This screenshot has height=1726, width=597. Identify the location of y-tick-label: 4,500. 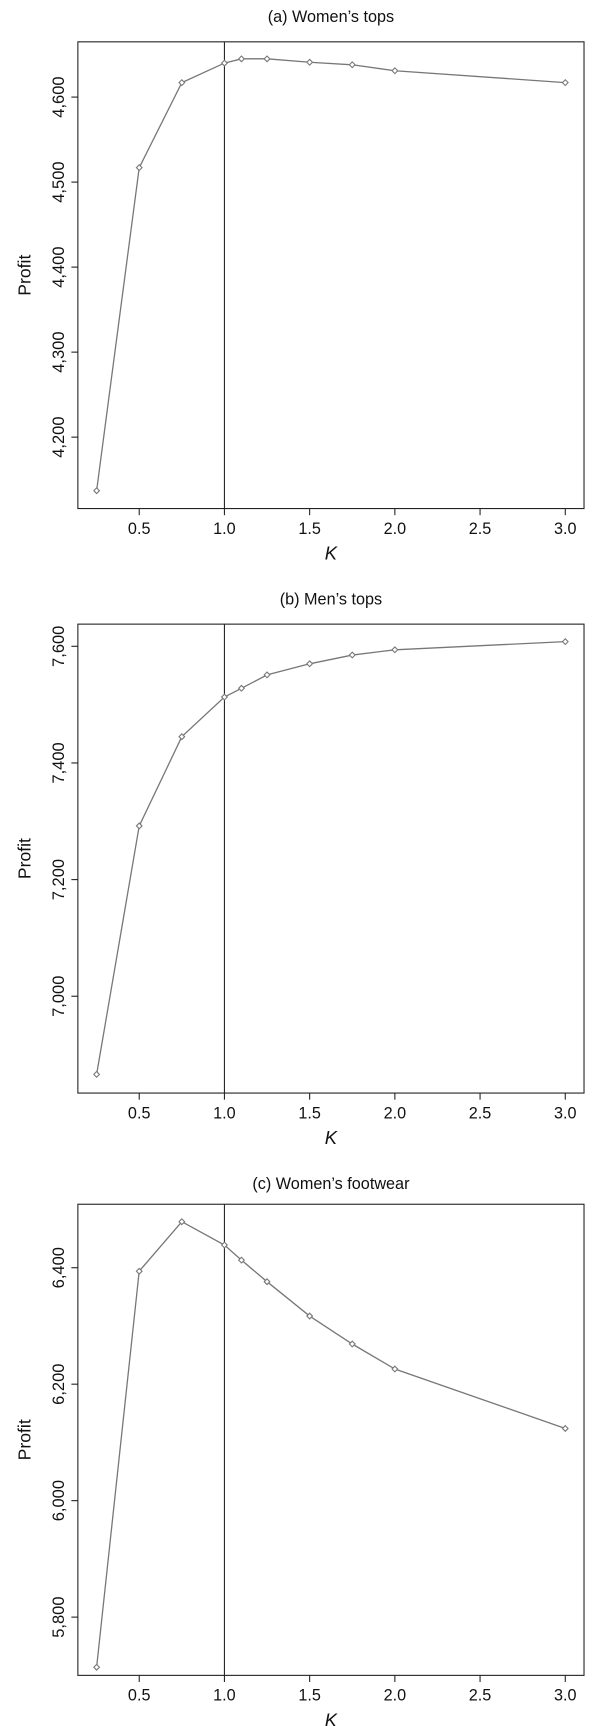
(59, 181).